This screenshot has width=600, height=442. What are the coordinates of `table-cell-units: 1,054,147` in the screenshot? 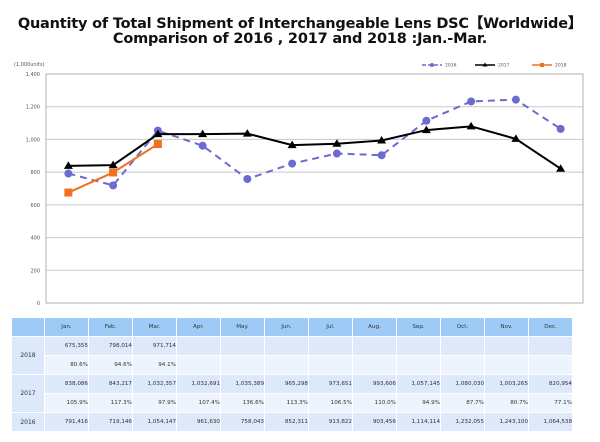 It's located at (154, 422).